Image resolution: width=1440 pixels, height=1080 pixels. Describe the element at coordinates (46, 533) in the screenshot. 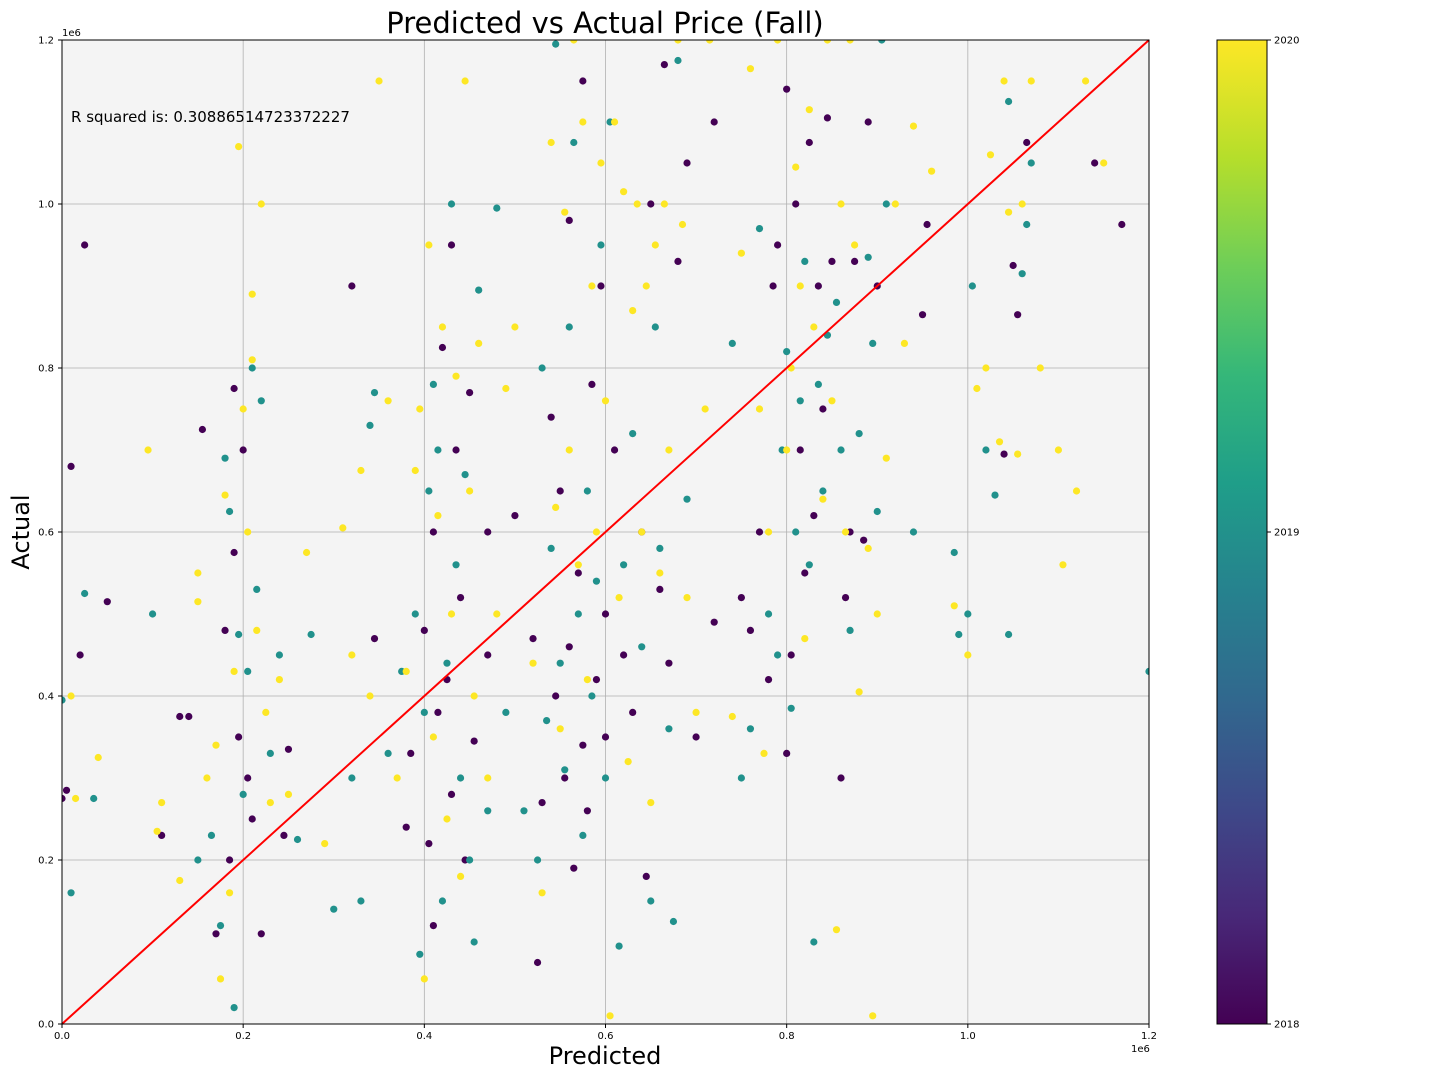

I see `y-tick-label: 0.6` at that location.